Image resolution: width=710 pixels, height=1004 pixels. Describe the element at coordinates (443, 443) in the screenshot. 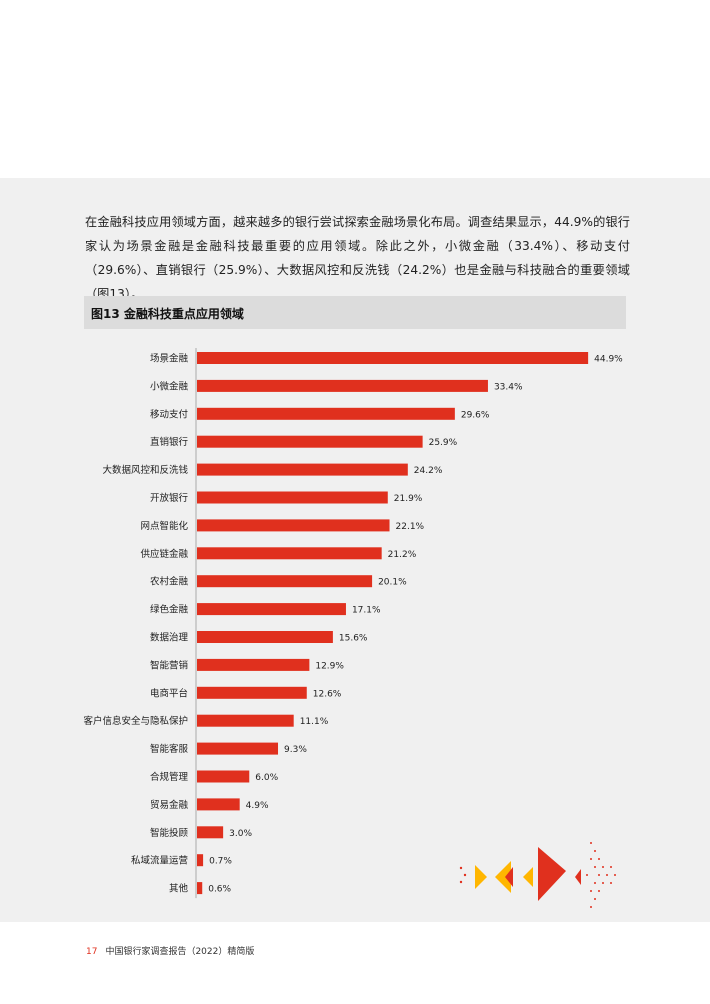

I see `value-label: 25.9%` at that location.